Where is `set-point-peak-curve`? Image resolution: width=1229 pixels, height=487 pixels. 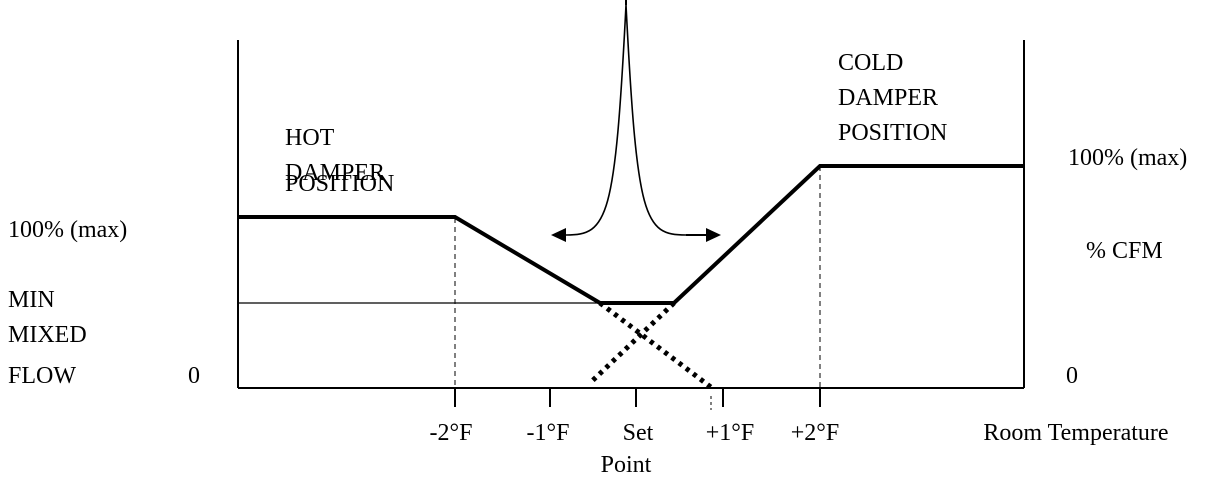
set-point-peak-curve is located at coordinates (626, 120).